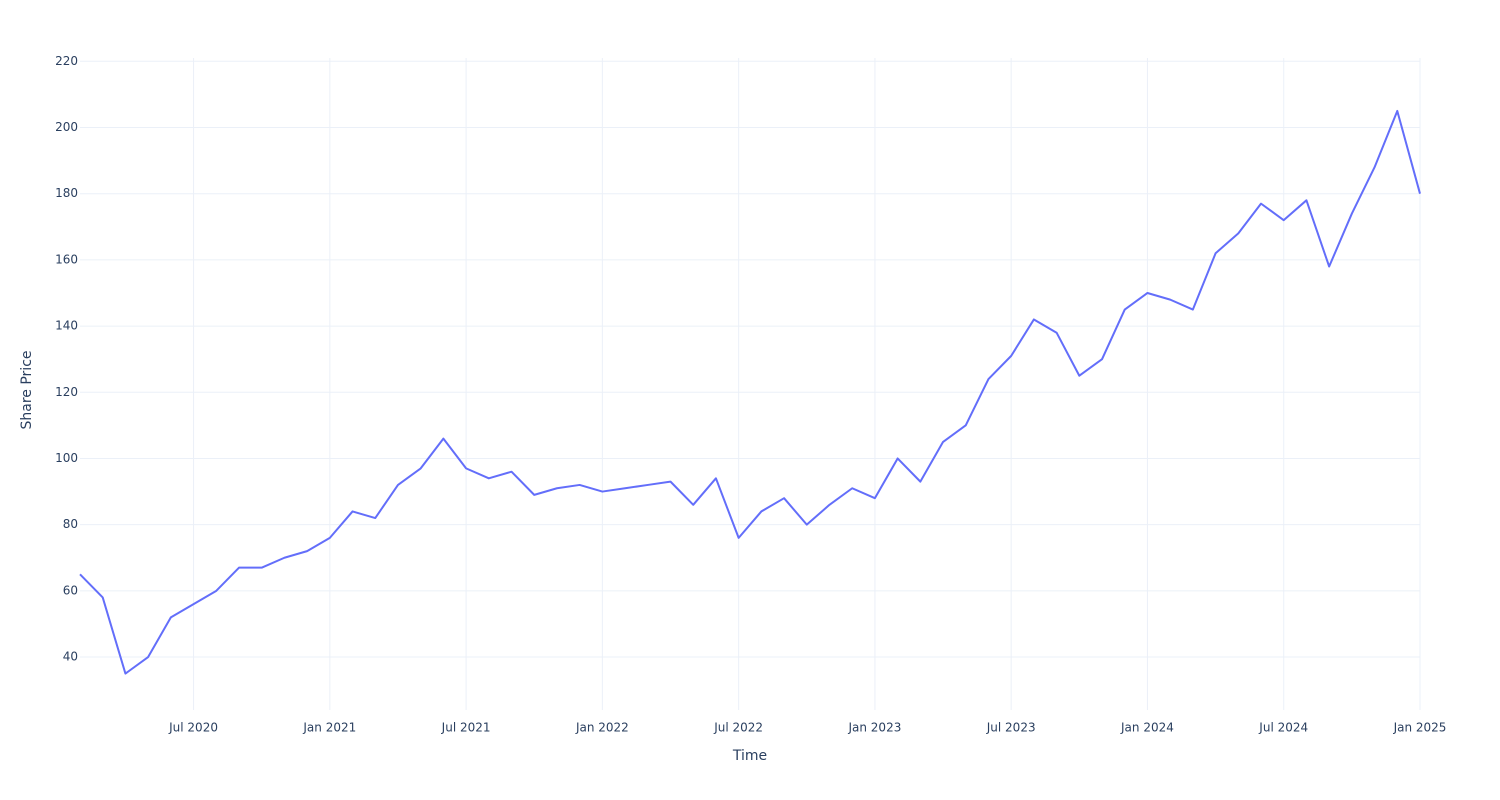  What do you see at coordinates (70, 590) in the screenshot?
I see `y-tick-label: 60` at bounding box center [70, 590].